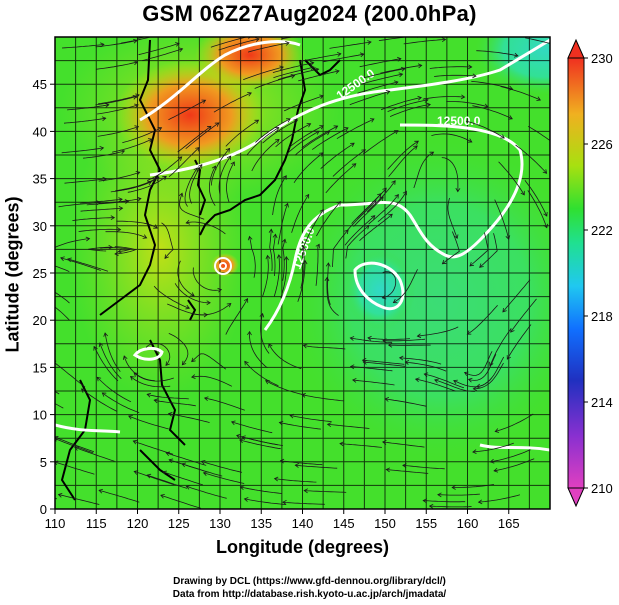 The width and height of the screenshot is (619, 605). I want to click on x-tick-label: 130, so click(220, 523).